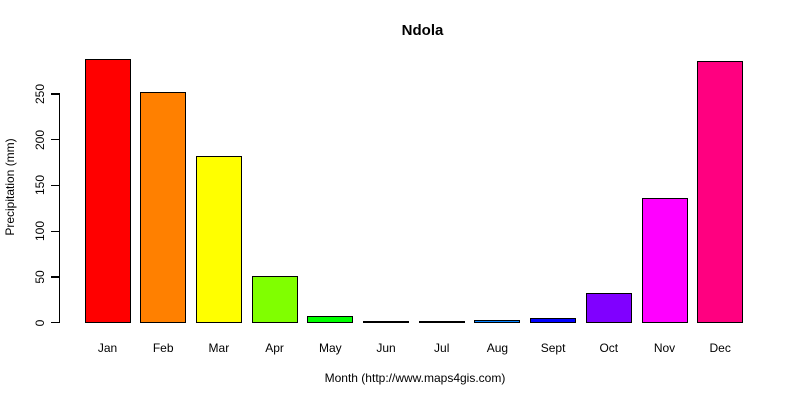  I want to click on x-axis-tick-label-jul: Jul, so click(442, 348).